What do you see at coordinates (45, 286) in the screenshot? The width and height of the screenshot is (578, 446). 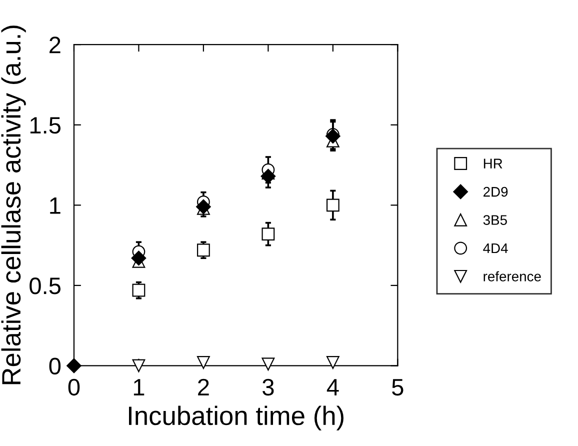 I see `y-tick-label: 0.5` at bounding box center [45, 286].